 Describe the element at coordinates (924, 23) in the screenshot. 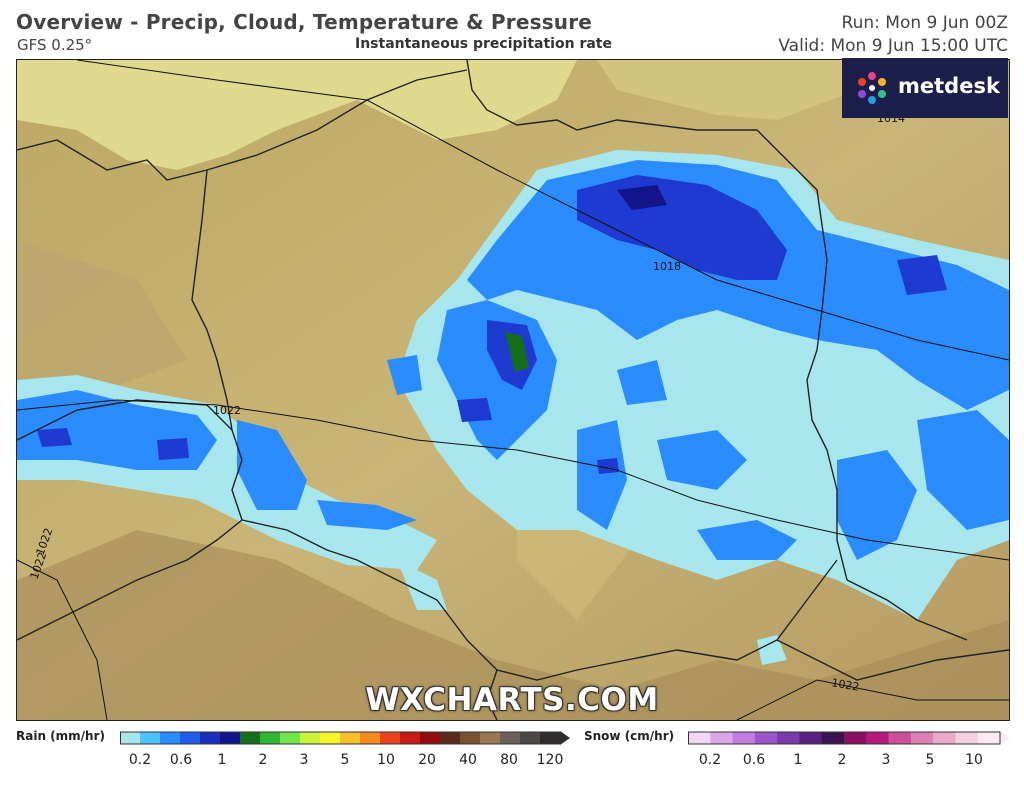

I see `run-time: Run: Mon 9 Jun 00Z` at that location.